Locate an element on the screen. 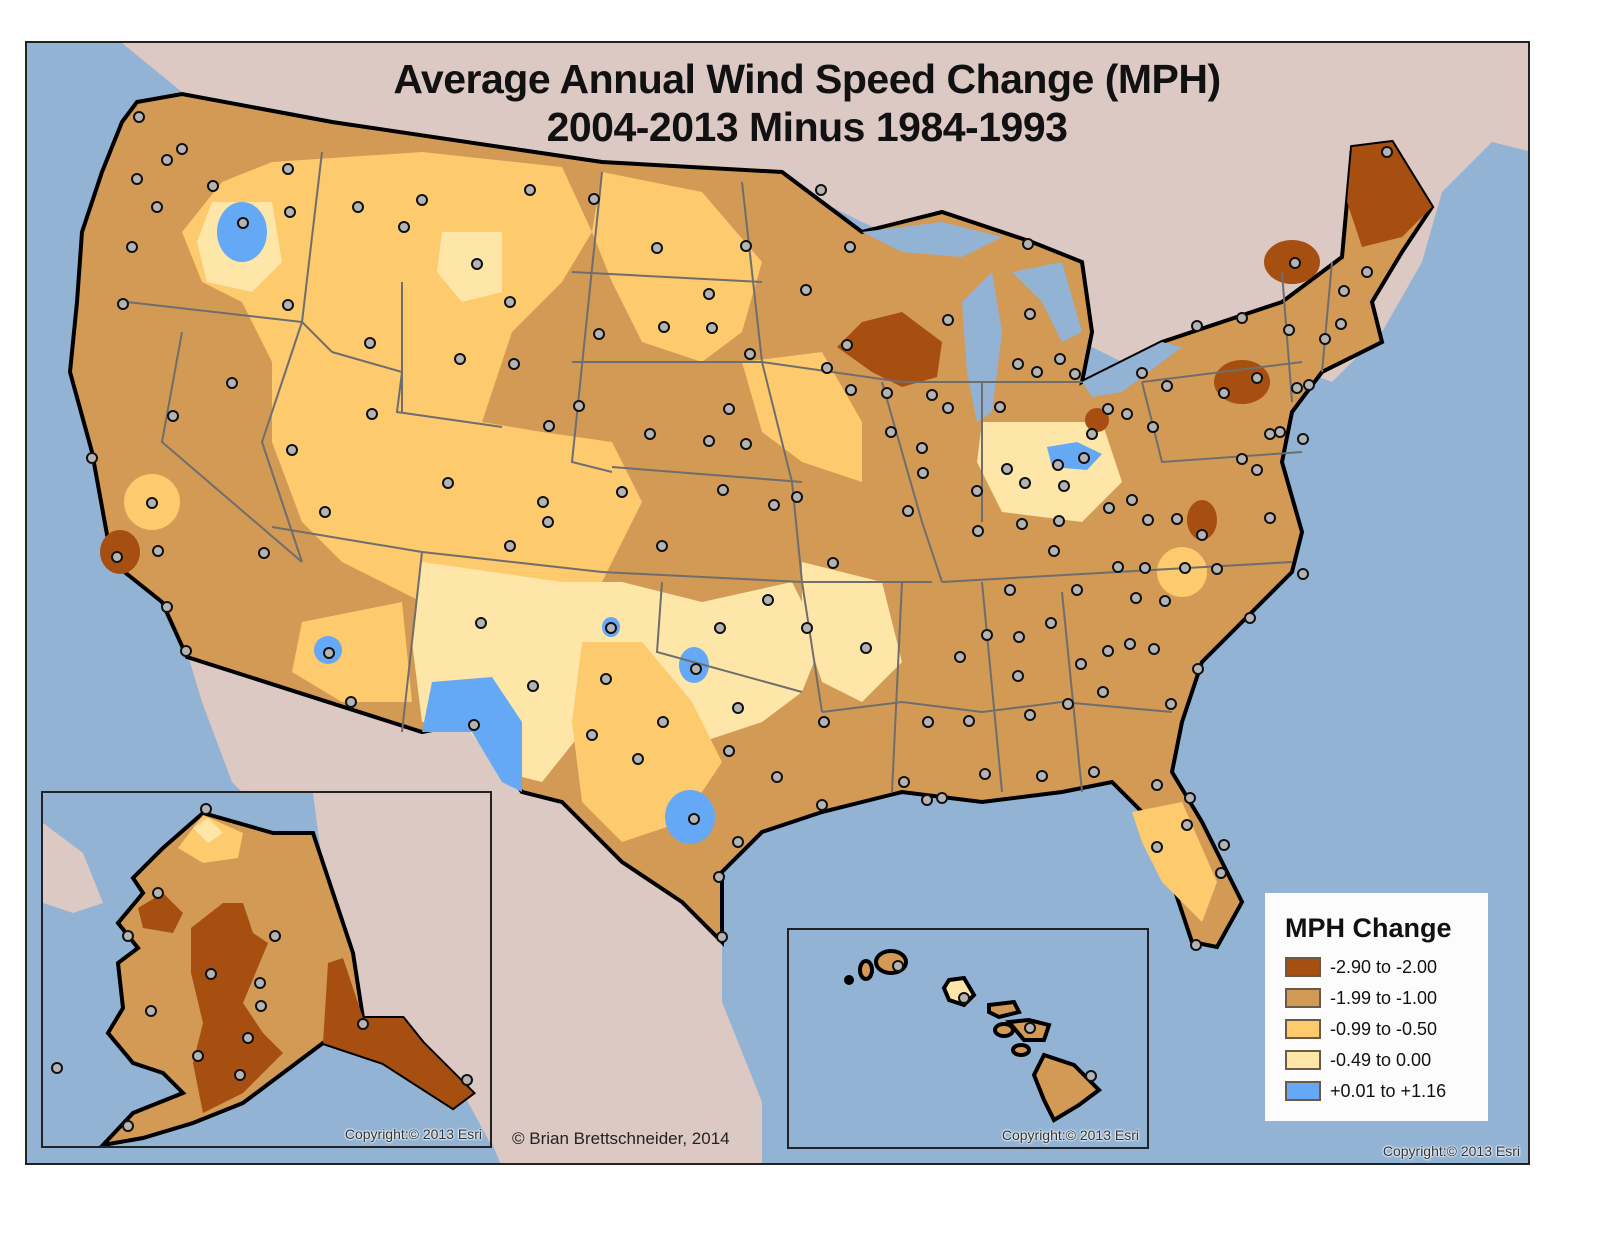  legend-label: -0.49 to 0.00 is located at coordinates (1381, 1059).